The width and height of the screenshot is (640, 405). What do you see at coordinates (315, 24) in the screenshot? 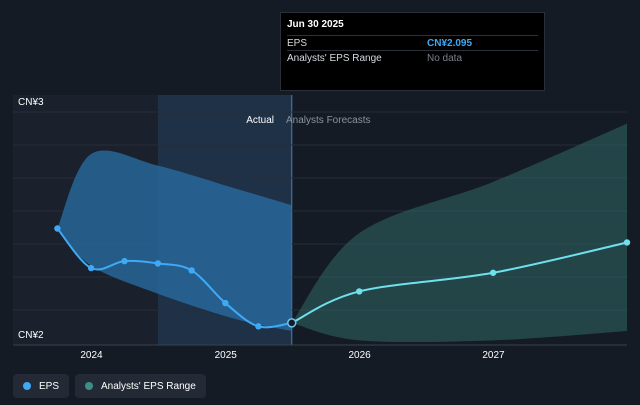
I see `tooltip-date: Jun 30 2025` at bounding box center [315, 24].